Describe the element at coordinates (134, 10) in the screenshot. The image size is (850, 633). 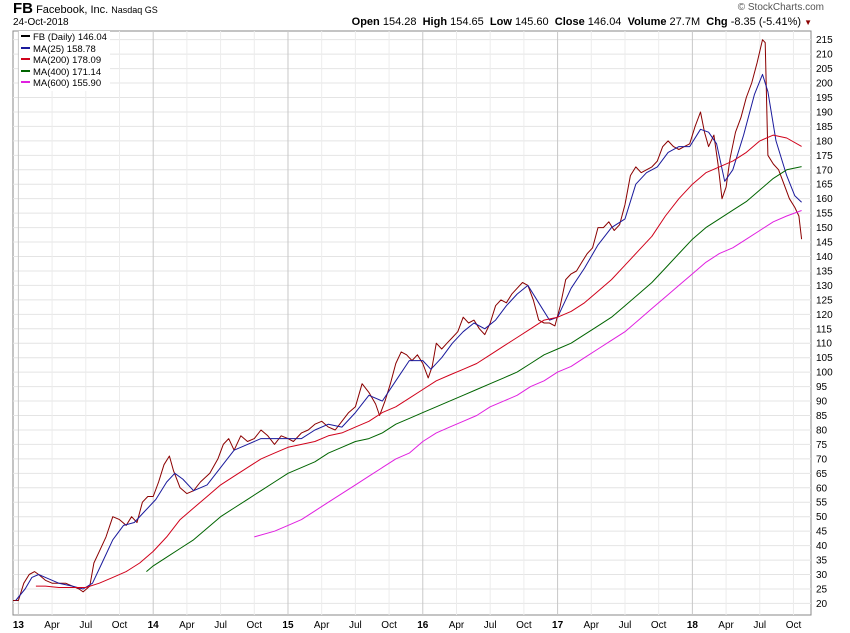
I see `exchange-name: Nasdaq GS` at that location.